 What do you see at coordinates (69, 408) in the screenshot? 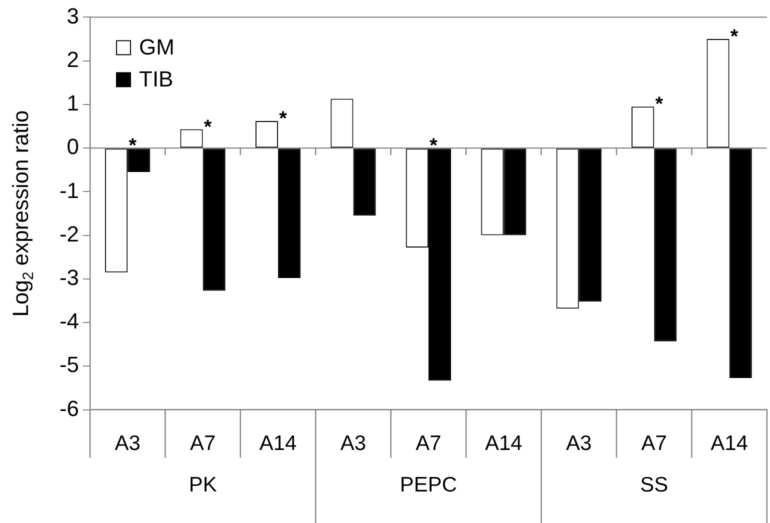
I see `y-tick-label: -6` at bounding box center [69, 408].